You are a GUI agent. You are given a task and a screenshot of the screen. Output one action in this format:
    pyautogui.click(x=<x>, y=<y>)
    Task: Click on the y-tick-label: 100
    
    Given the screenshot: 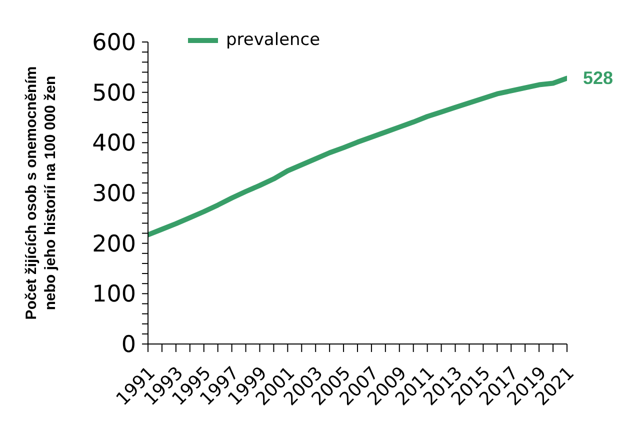 What is the action you would take?
    pyautogui.click(x=114, y=295)
    